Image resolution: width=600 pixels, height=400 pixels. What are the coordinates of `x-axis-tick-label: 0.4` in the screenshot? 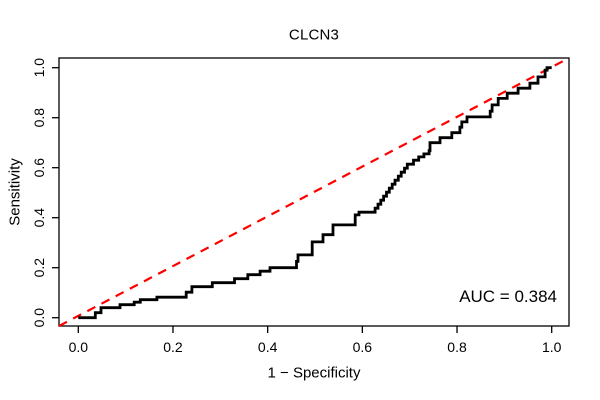 It's located at (268, 347).